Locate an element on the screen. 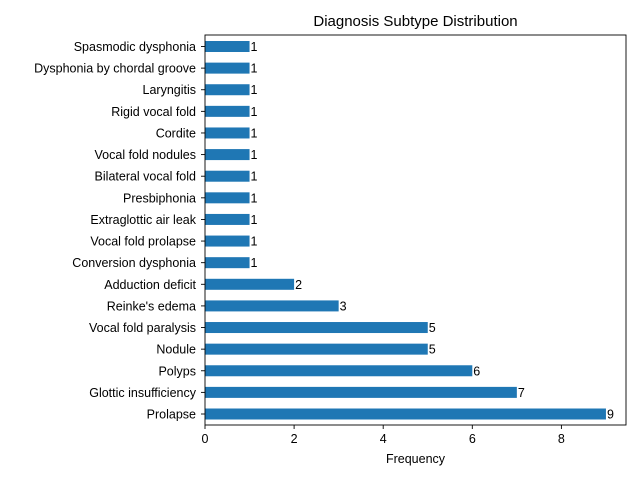 This screenshot has height=480, width=640. x-tick-label: 6 is located at coordinates (472, 439).